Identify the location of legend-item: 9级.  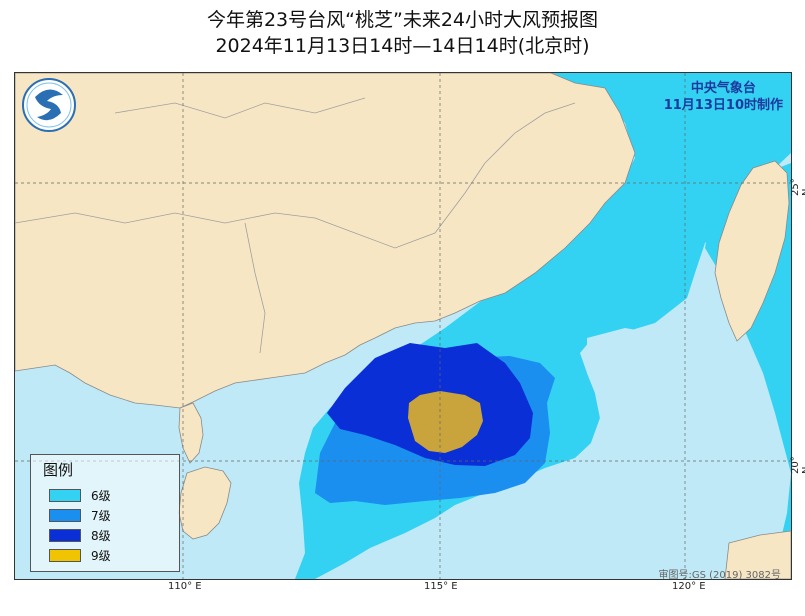
(80, 555).